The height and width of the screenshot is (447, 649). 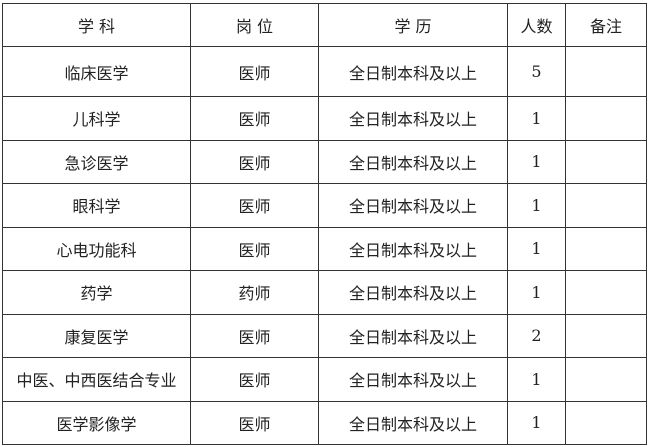 I want to click on table-row: 心电功能科 医师 全日制本科及以上 1, so click(x=324, y=248).